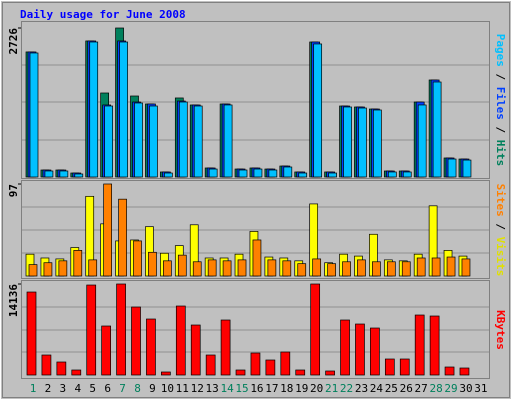 This screenshot has height=400, width=512. I want to click on x-tick-label: 4, so click(77, 388).